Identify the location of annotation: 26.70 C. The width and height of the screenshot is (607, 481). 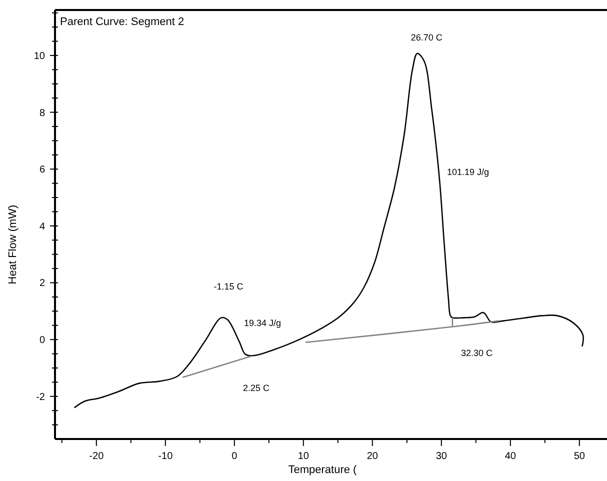
(426, 37).